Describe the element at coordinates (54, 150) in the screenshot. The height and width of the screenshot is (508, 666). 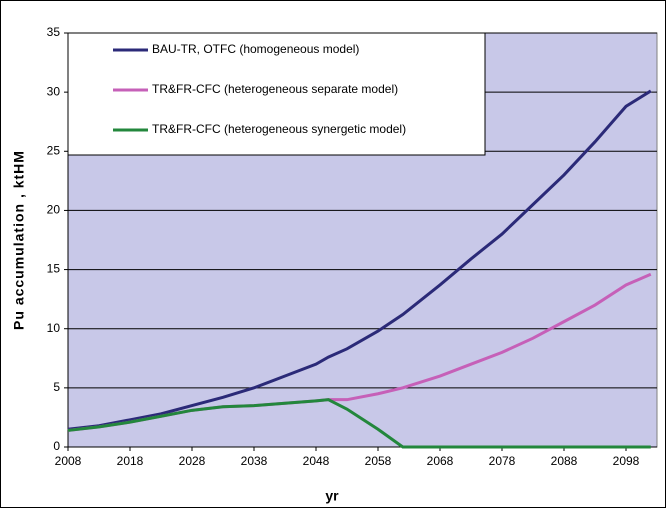
I see `y-tick-label: 25` at that location.